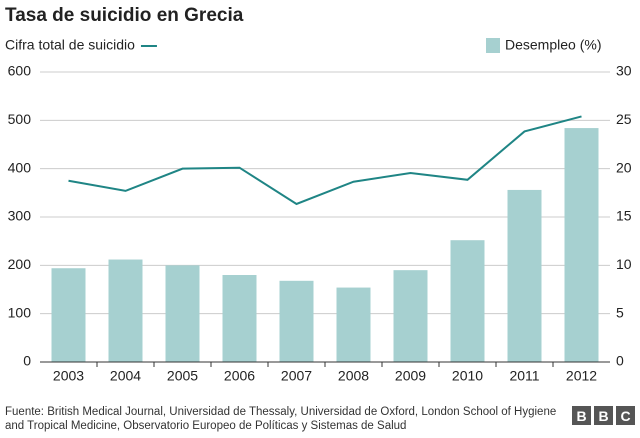 This screenshot has width=640, height=438. Describe the element at coordinates (493, 45) in the screenshot. I see `legend-swatch` at that location.